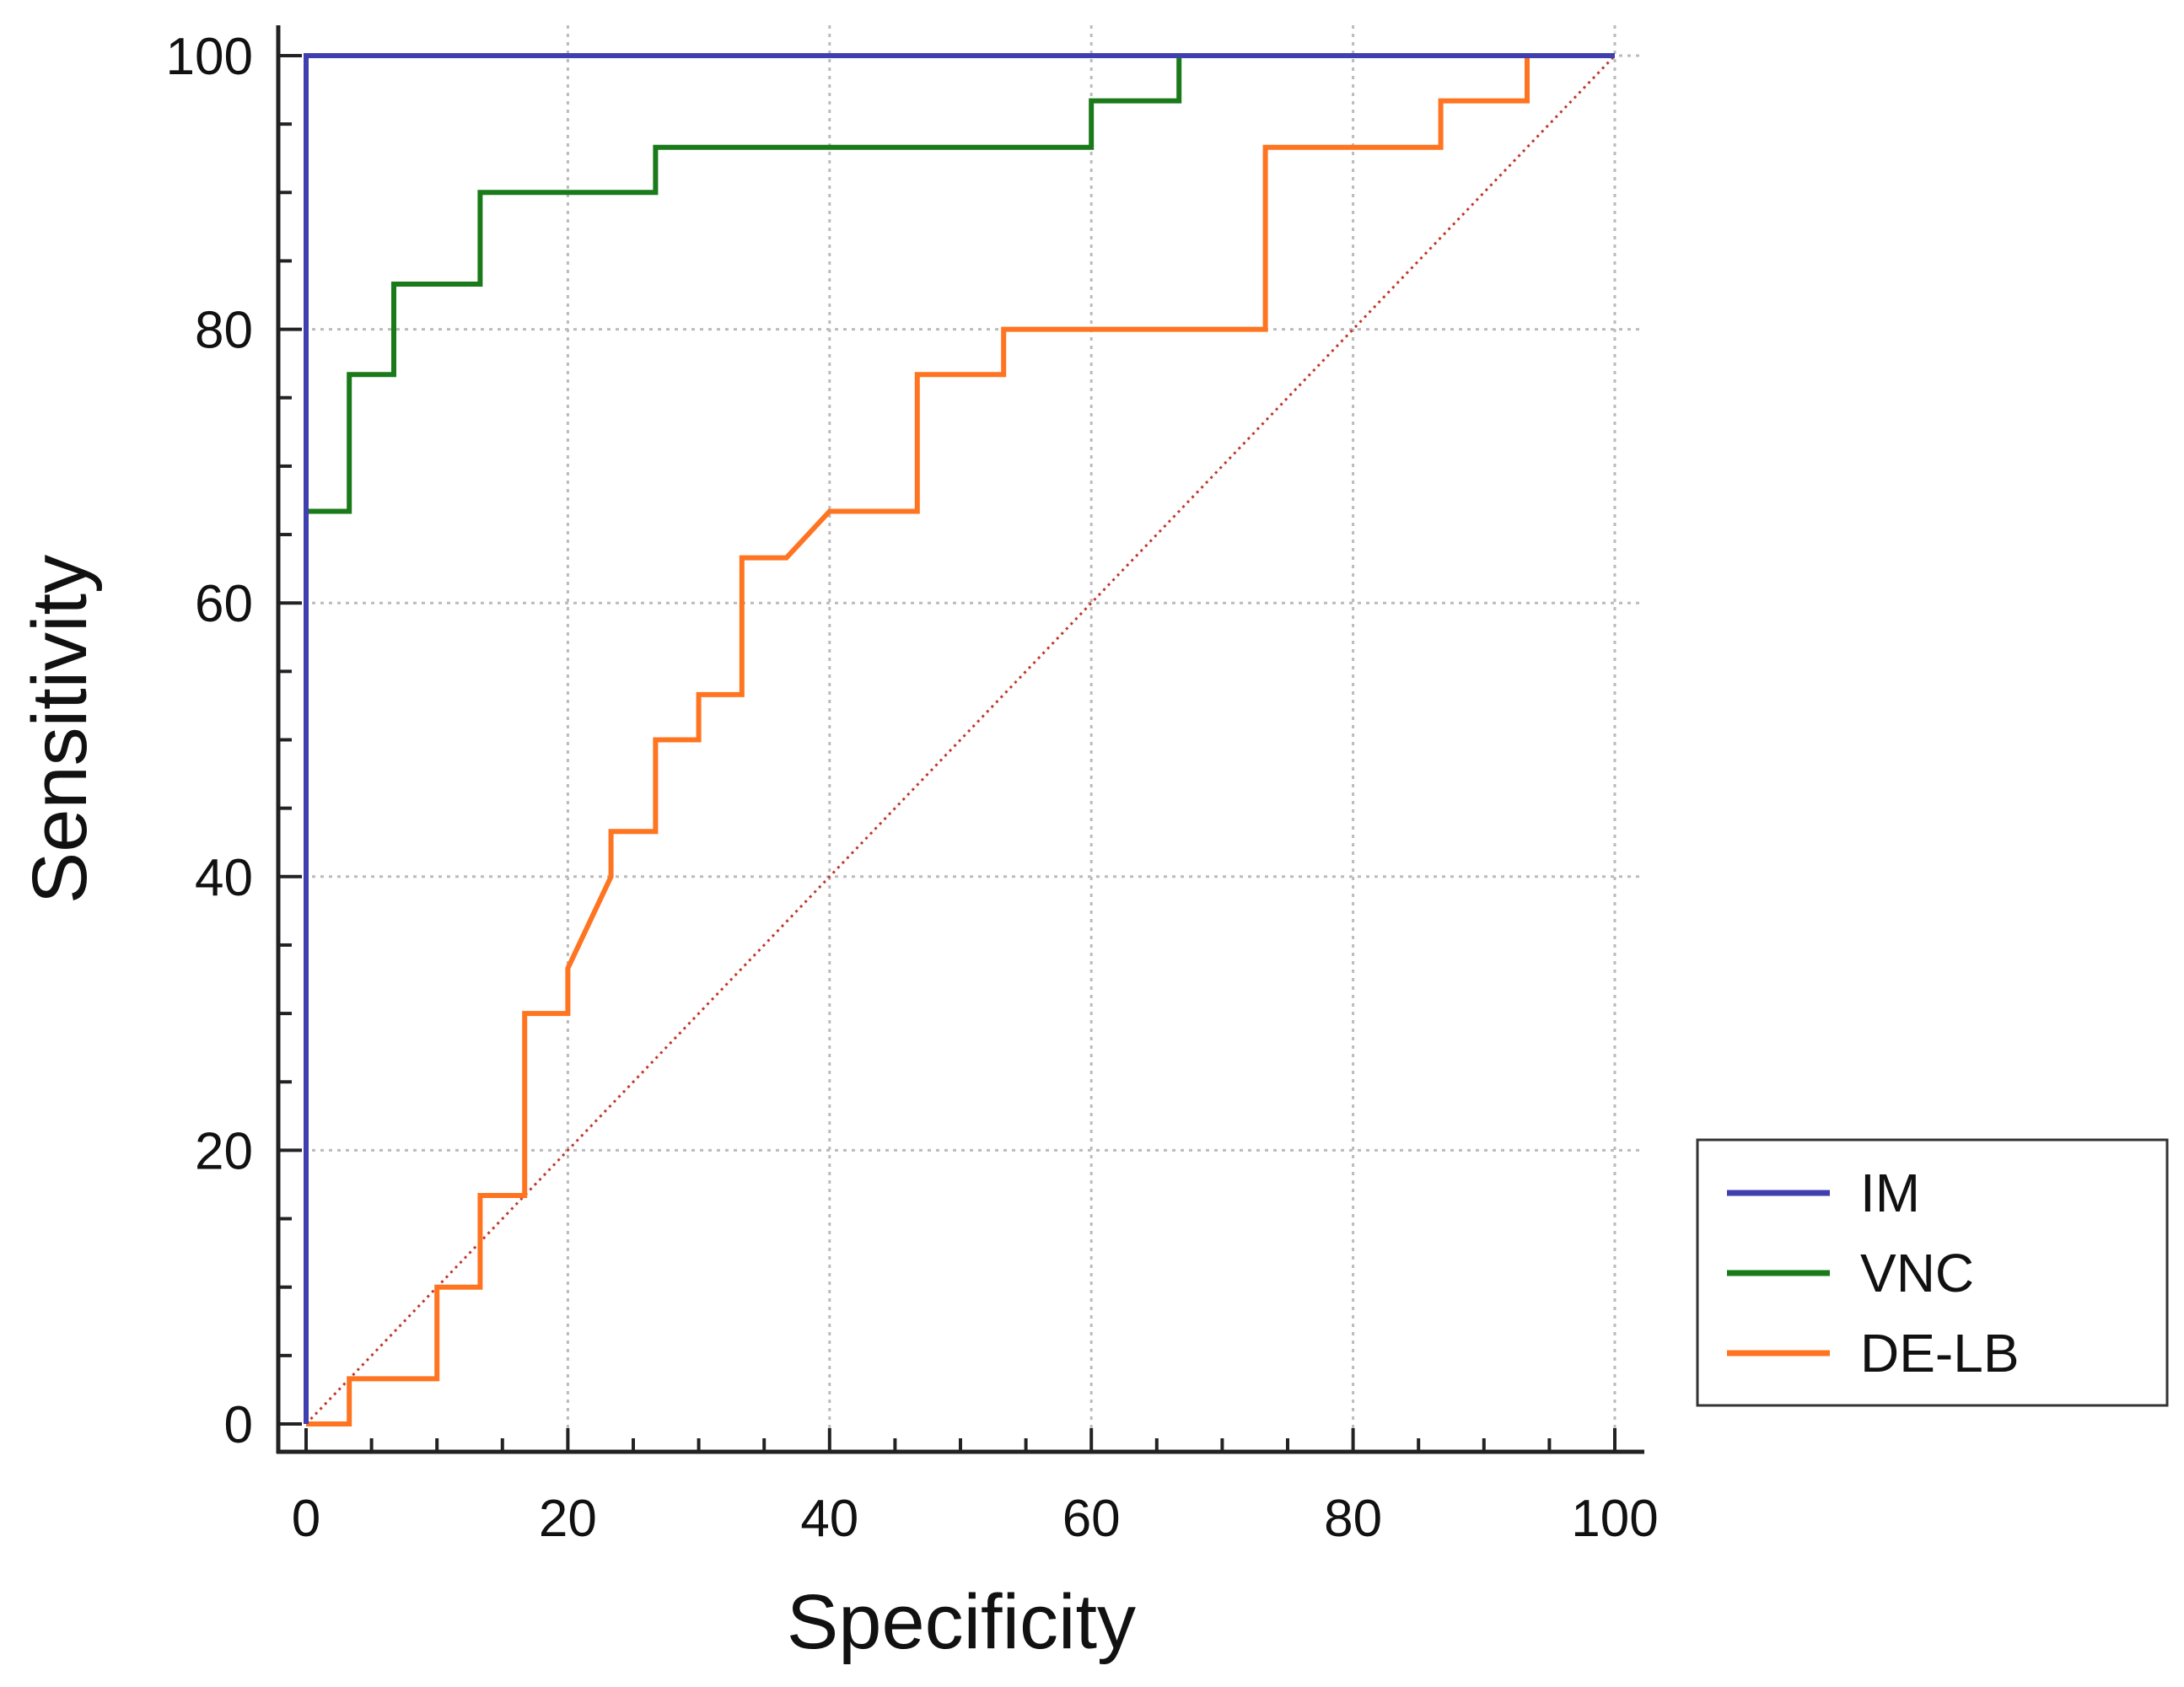 This screenshot has height=1687, width=2184. What do you see at coordinates (306, 1519) in the screenshot?
I see `x-tick-label: 0` at bounding box center [306, 1519].